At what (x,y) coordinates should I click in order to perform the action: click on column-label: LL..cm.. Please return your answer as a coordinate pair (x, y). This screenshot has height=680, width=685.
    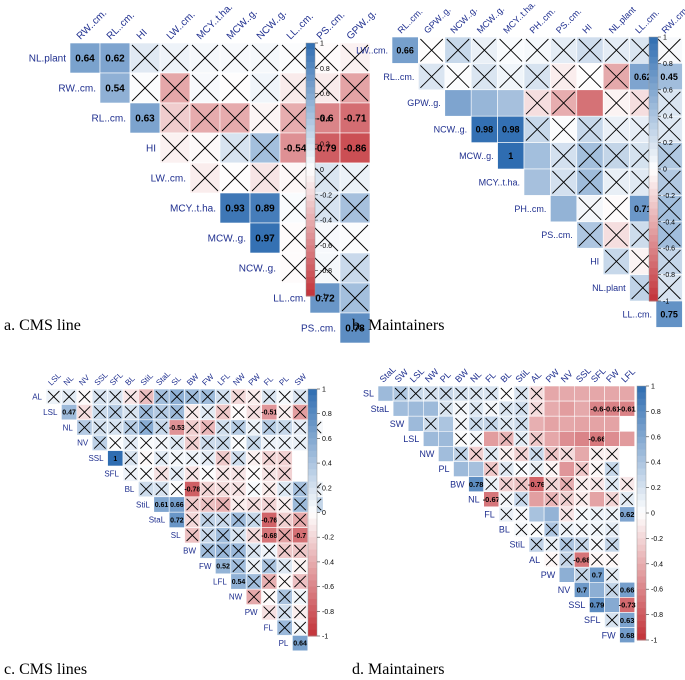
    Looking at the image, I should click on (300, 26).